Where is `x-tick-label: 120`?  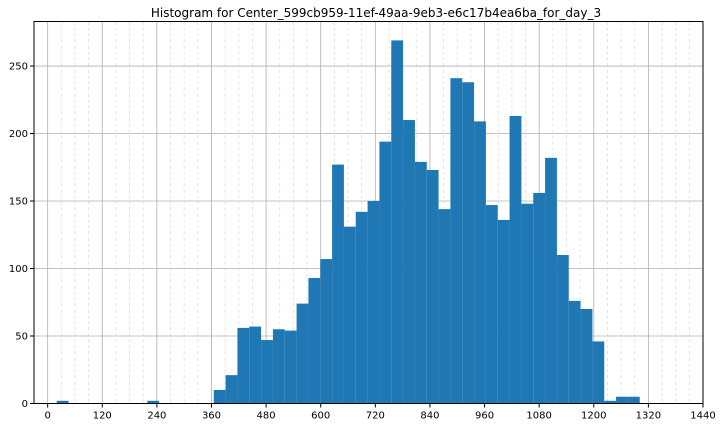
x-tick-label: 120 is located at coordinates (102, 416).